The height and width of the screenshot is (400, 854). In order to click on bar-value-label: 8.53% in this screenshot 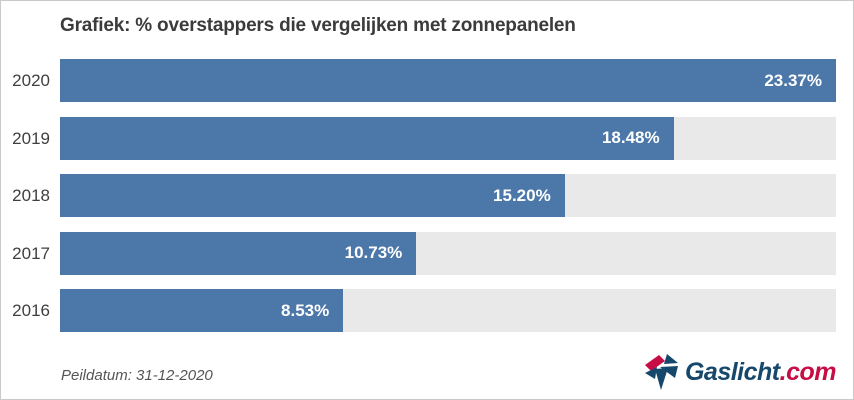, I will do `click(305, 310)`.